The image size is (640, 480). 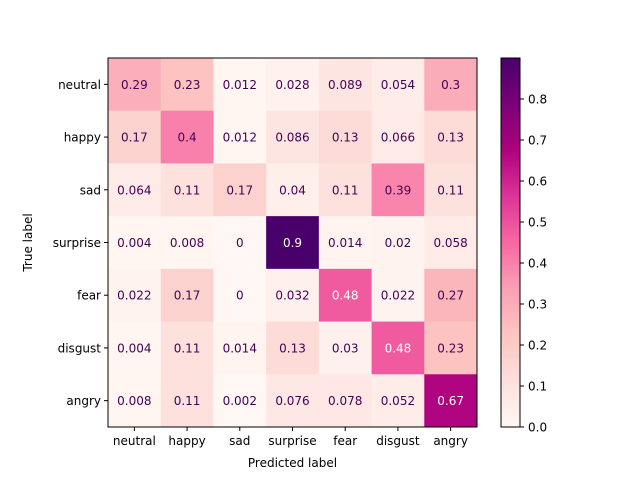 I want to click on y-axis-ticks: neutral happy sad surprise fear disgust angry, so click(x=80, y=243).